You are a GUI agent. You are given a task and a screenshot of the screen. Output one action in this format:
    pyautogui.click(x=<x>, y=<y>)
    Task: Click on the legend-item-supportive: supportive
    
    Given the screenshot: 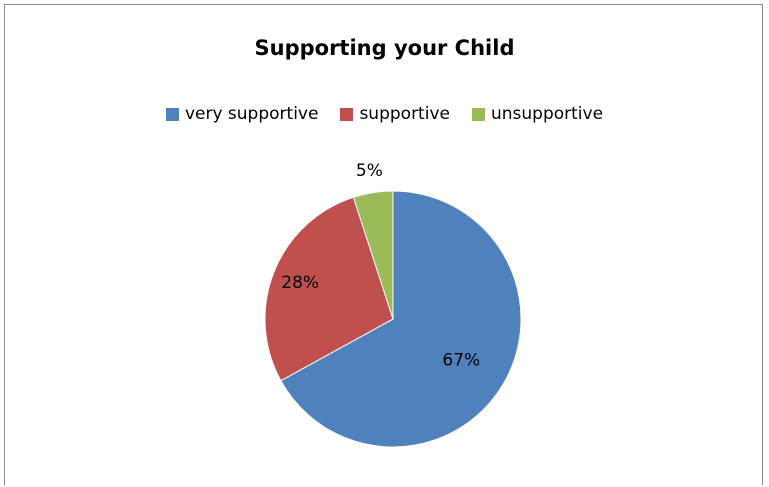 What is the action you would take?
    pyautogui.click(x=395, y=114)
    